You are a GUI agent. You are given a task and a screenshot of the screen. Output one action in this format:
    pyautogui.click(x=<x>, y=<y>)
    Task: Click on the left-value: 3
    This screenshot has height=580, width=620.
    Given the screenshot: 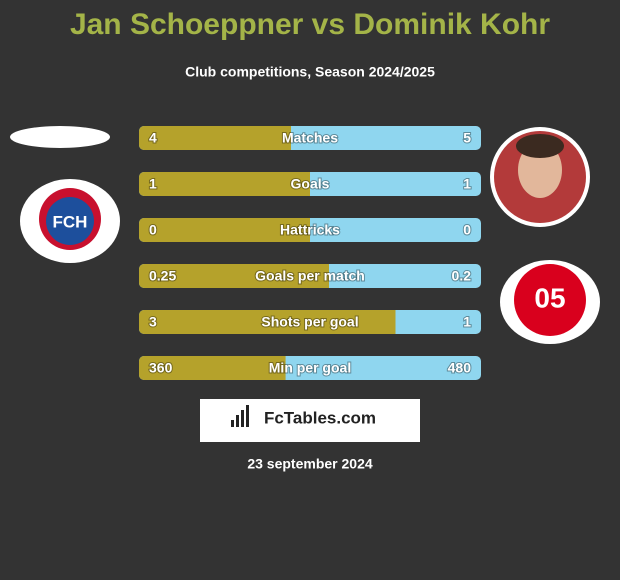 What is the action you would take?
    pyautogui.click(x=153, y=322)
    